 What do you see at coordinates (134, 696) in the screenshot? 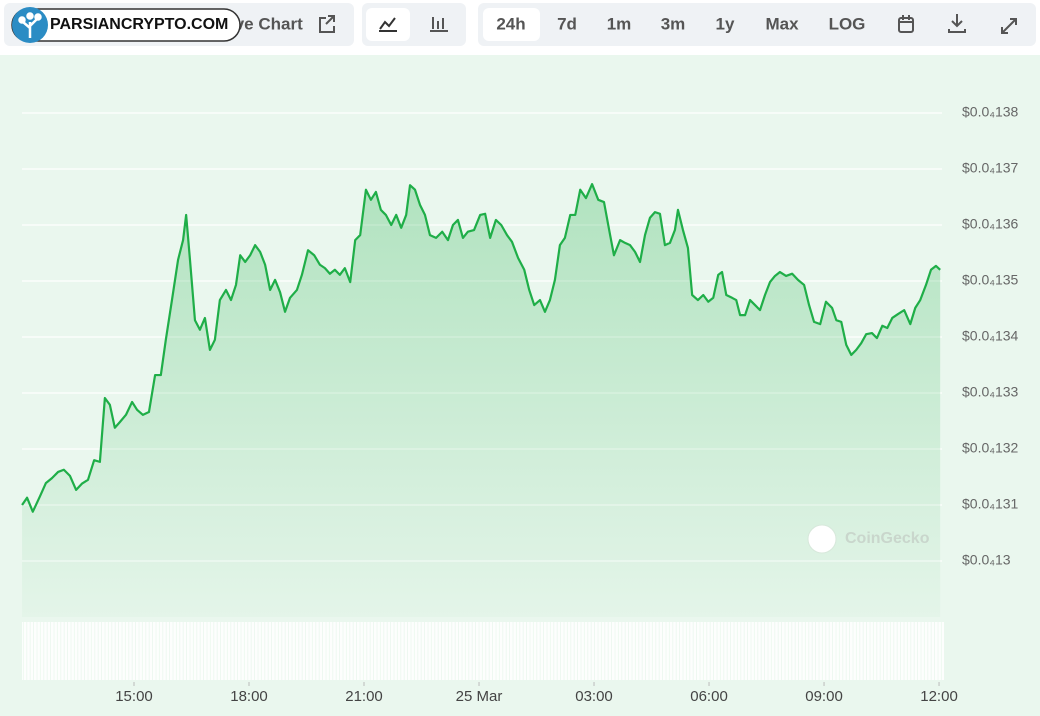
I see `x-tick-label: 15:00` at bounding box center [134, 696].